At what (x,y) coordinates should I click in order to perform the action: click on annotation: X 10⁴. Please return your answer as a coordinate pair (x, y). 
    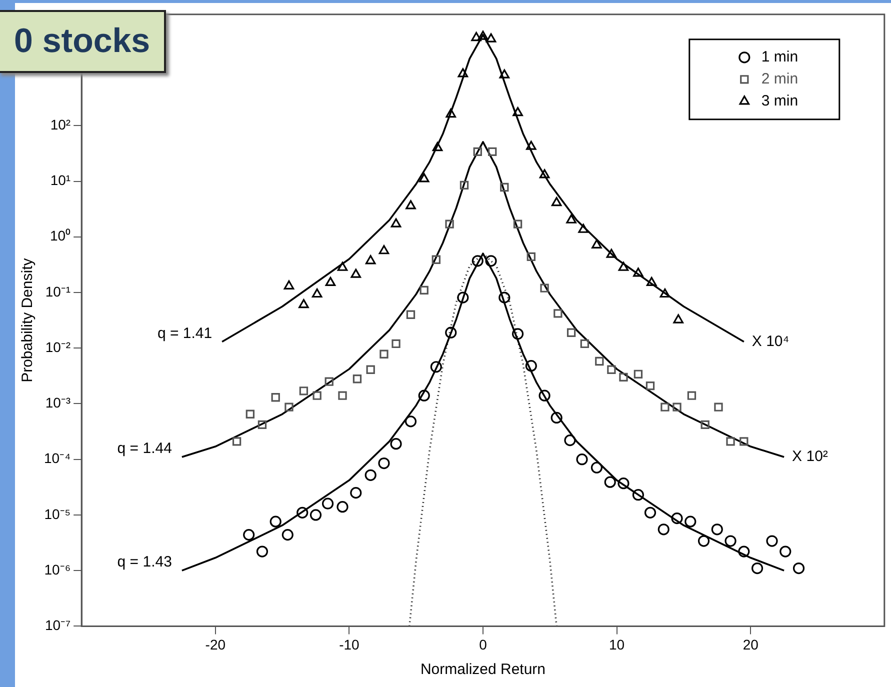
    Looking at the image, I should click on (771, 341).